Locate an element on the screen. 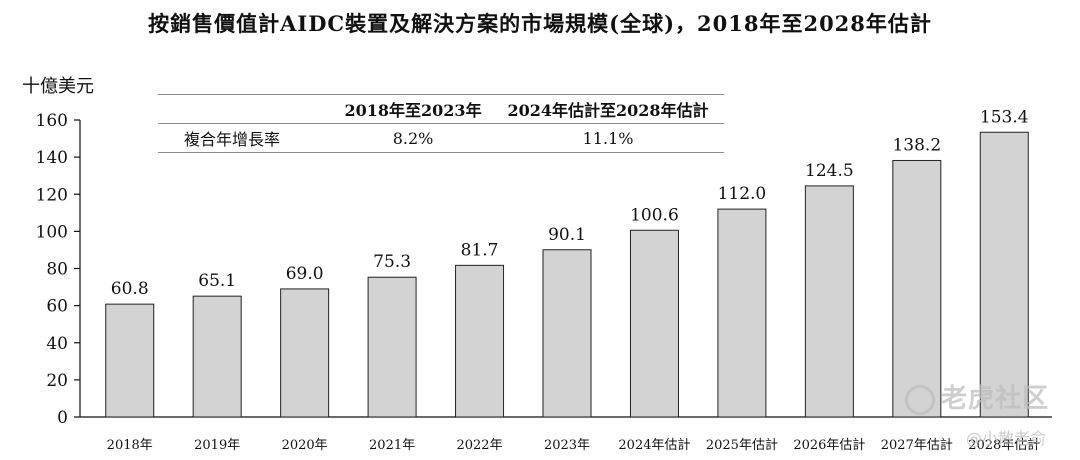  y-tick-label: 0 is located at coordinates (62, 418).